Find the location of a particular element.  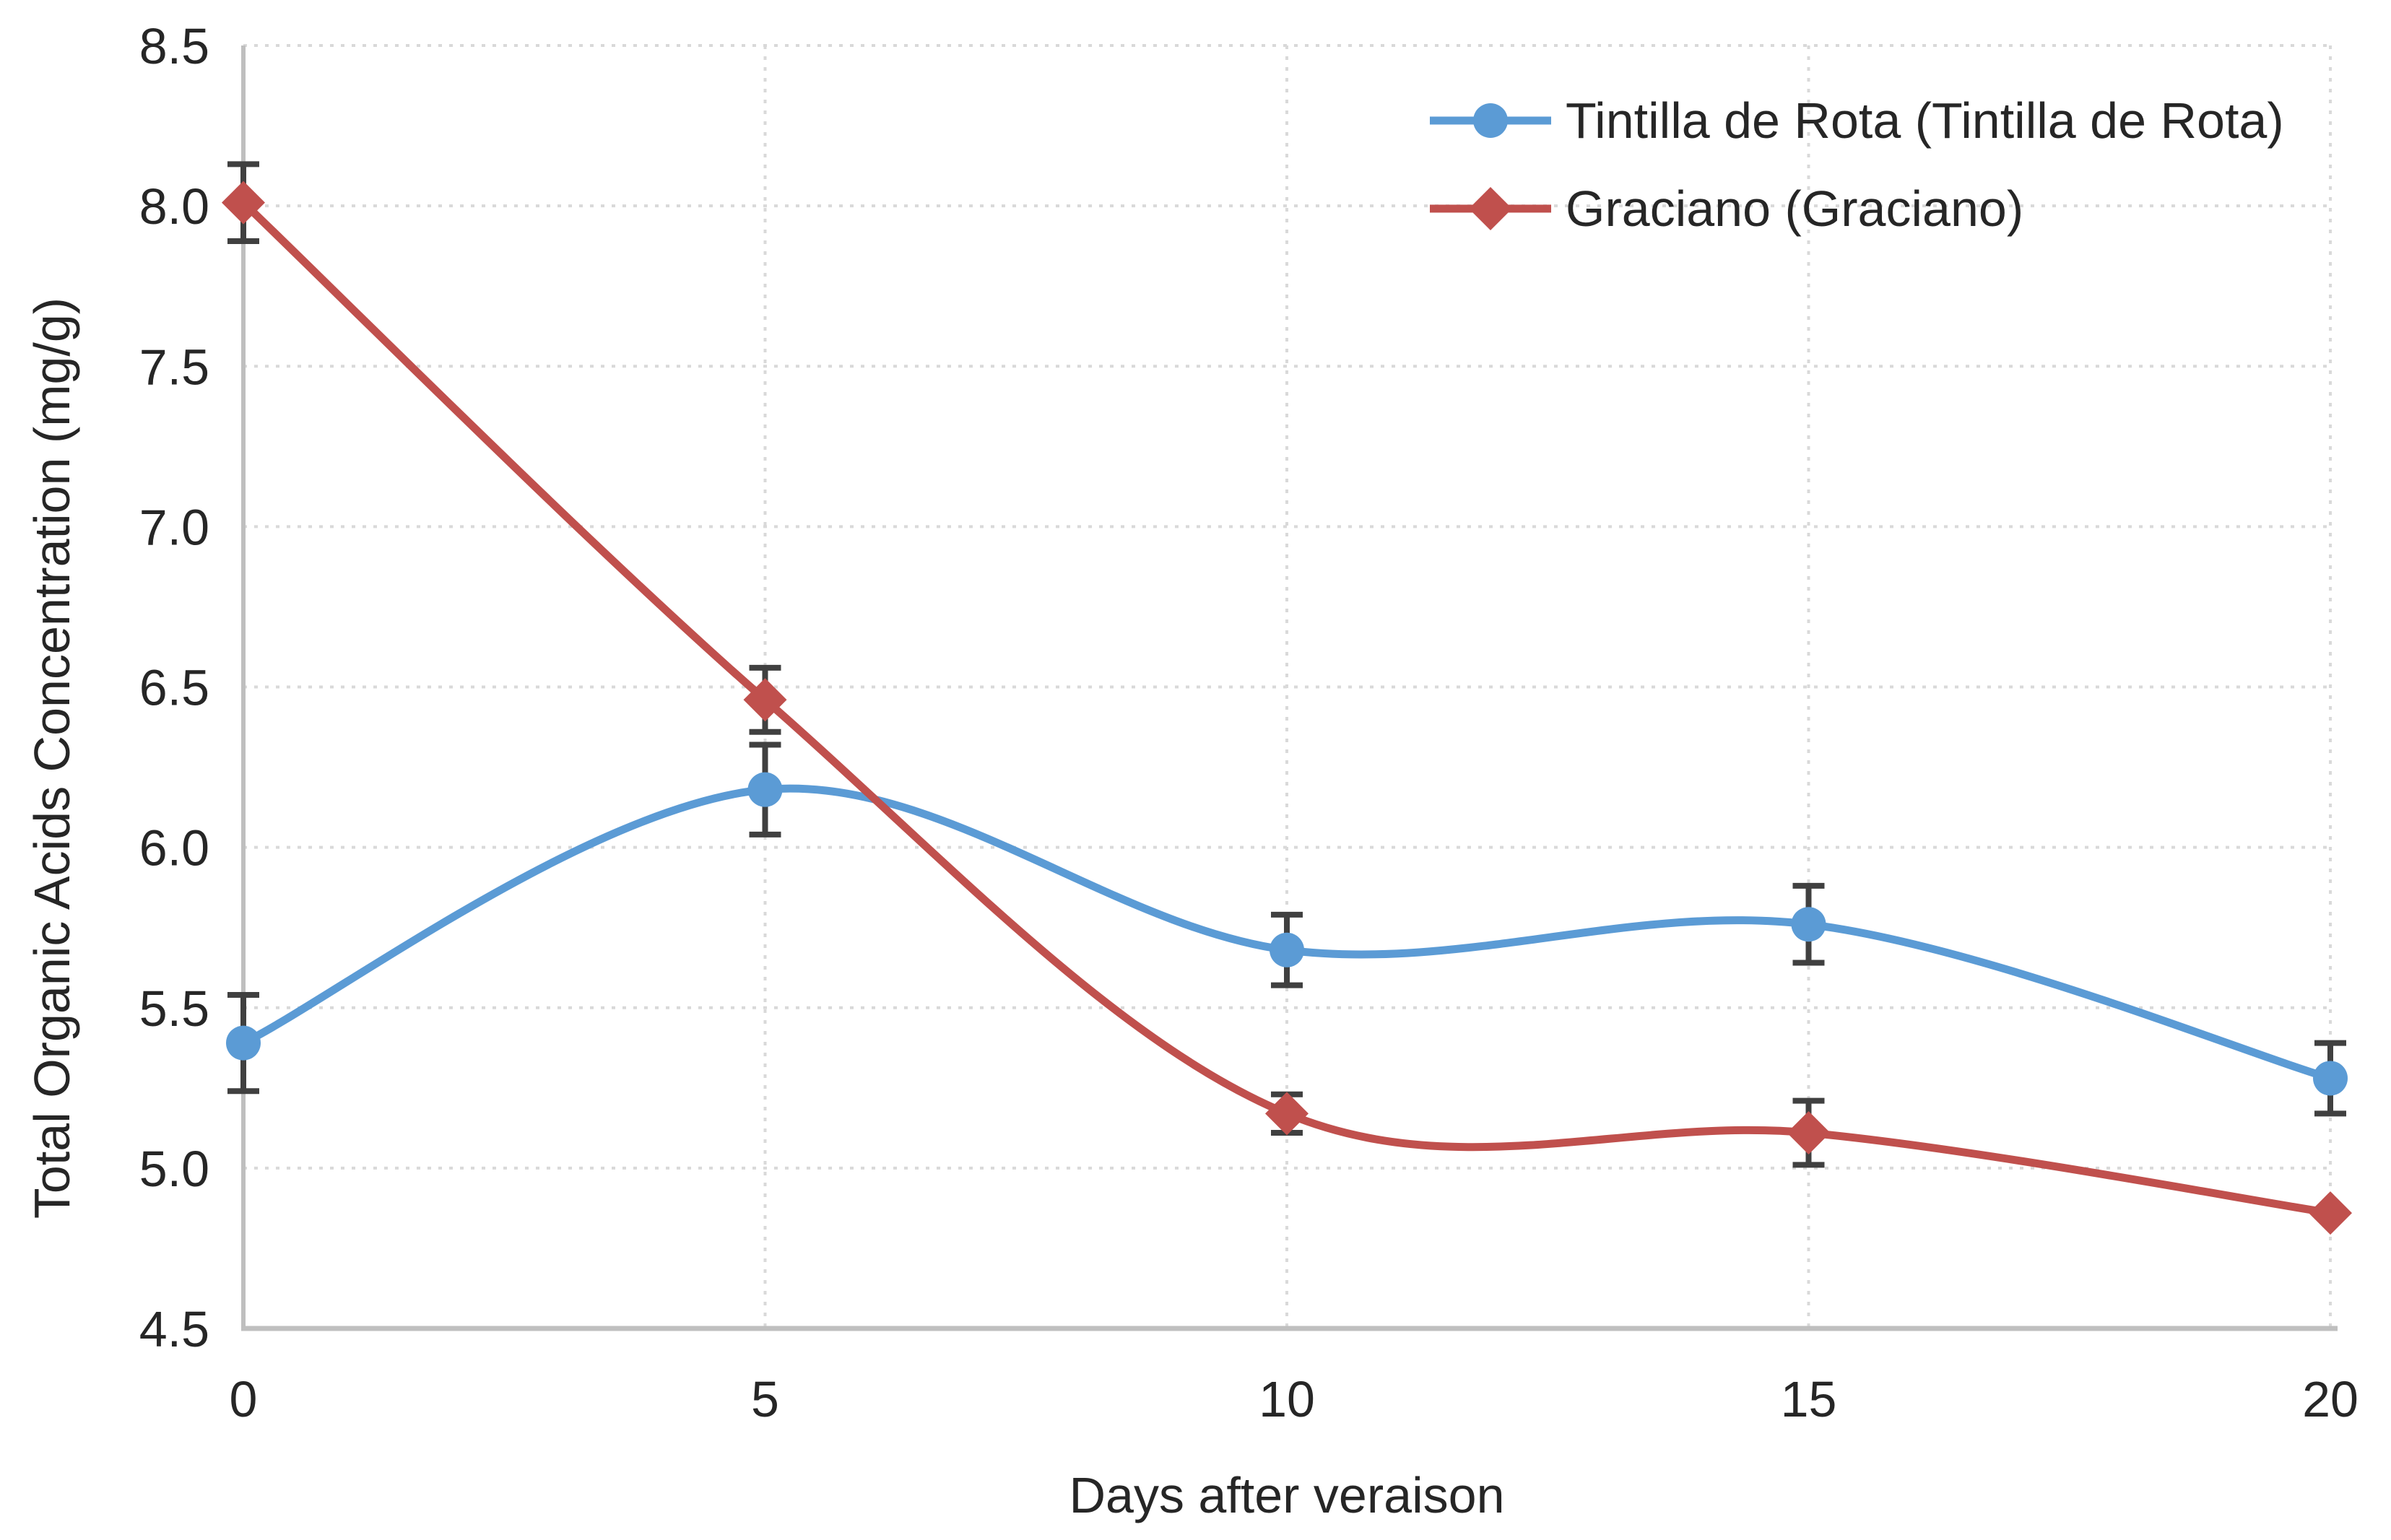

x-tick-label: 20 is located at coordinates (2330, 1399).